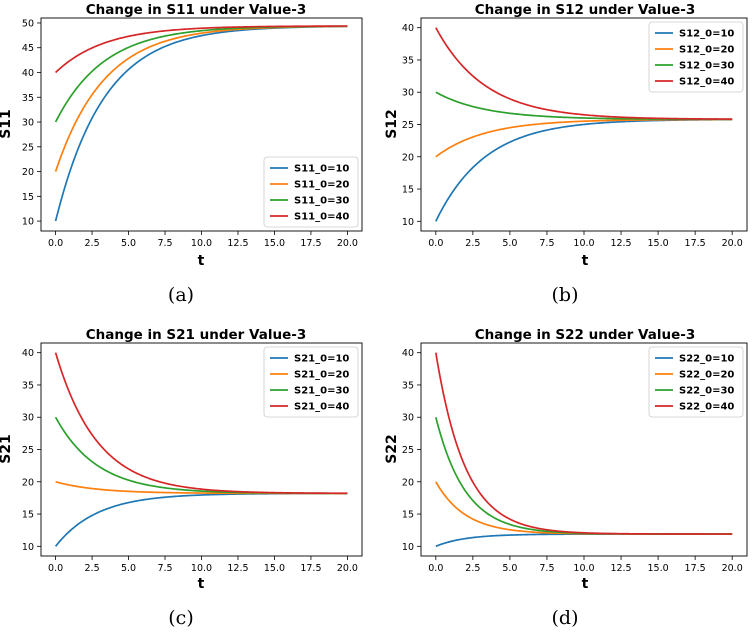  What do you see at coordinates (321, 201) in the screenshot?
I see `legend-label: S11_0=30` at bounding box center [321, 201].